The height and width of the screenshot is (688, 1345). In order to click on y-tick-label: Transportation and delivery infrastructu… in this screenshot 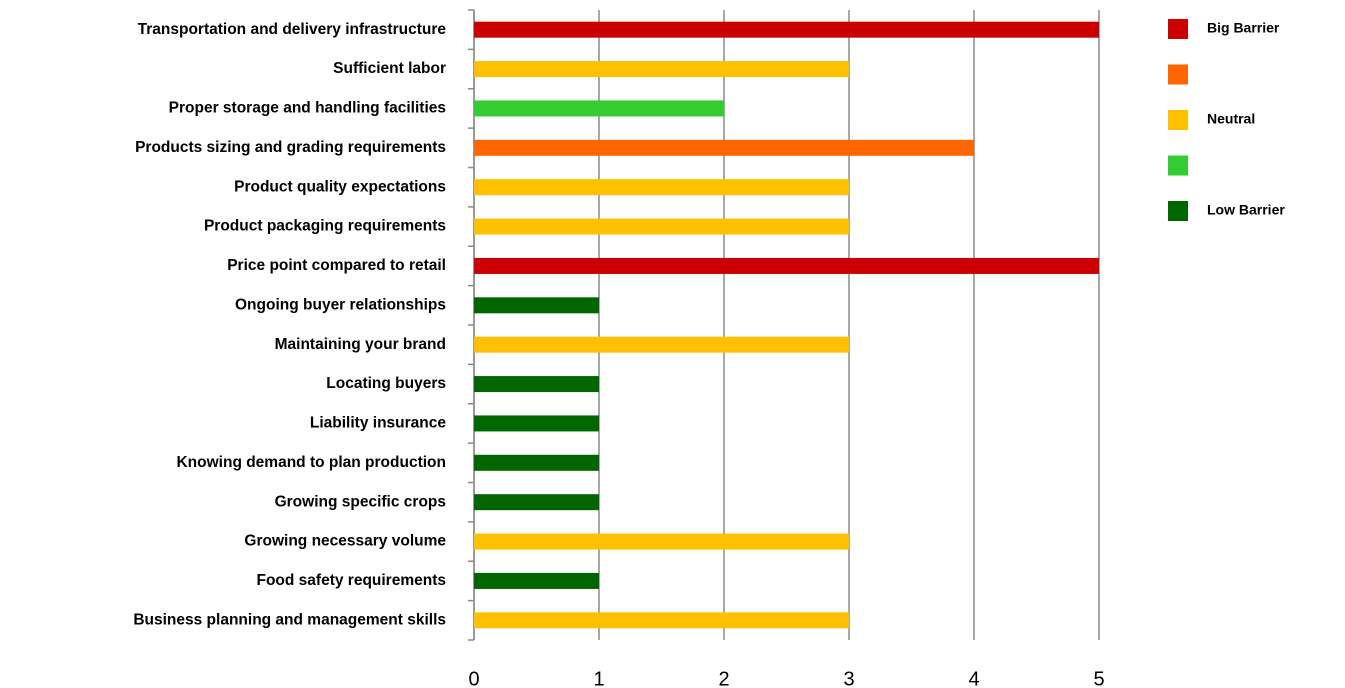, I will do `click(292, 29)`.